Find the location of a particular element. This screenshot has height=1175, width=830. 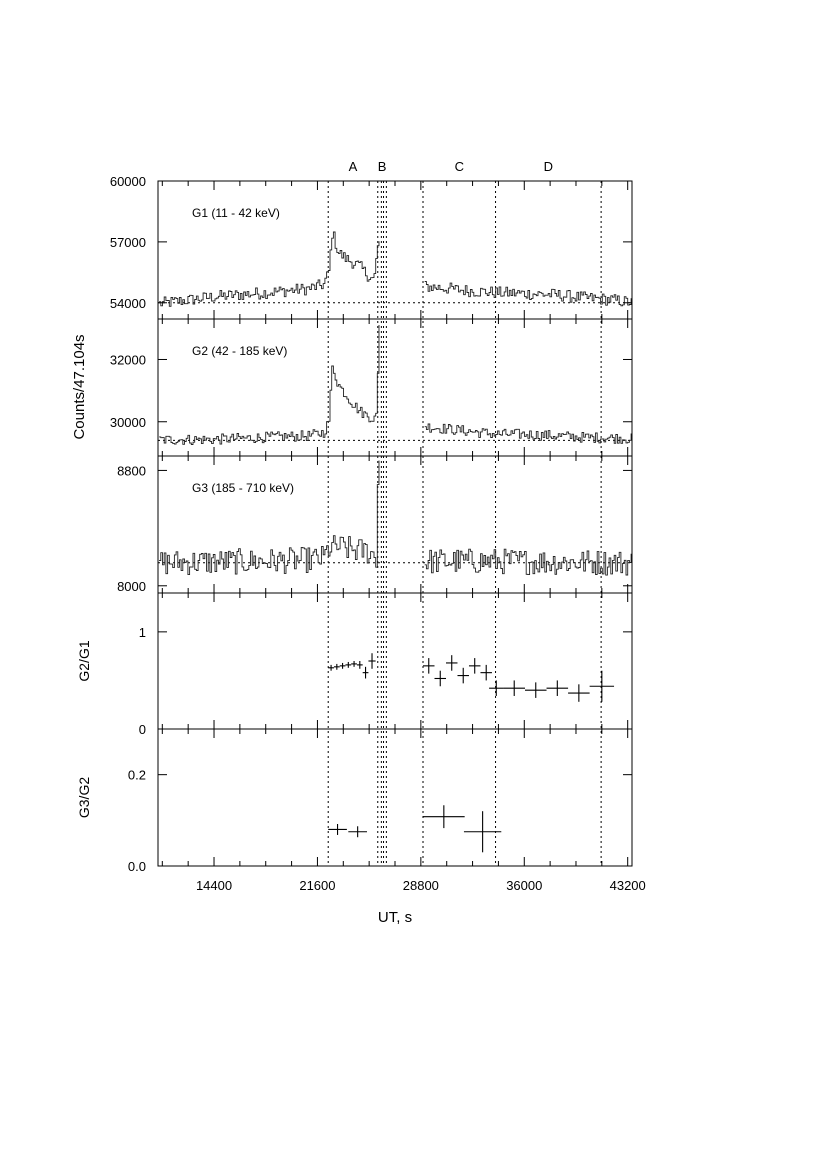

y-tick-label: 32000 is located at coordinates (128, 359).